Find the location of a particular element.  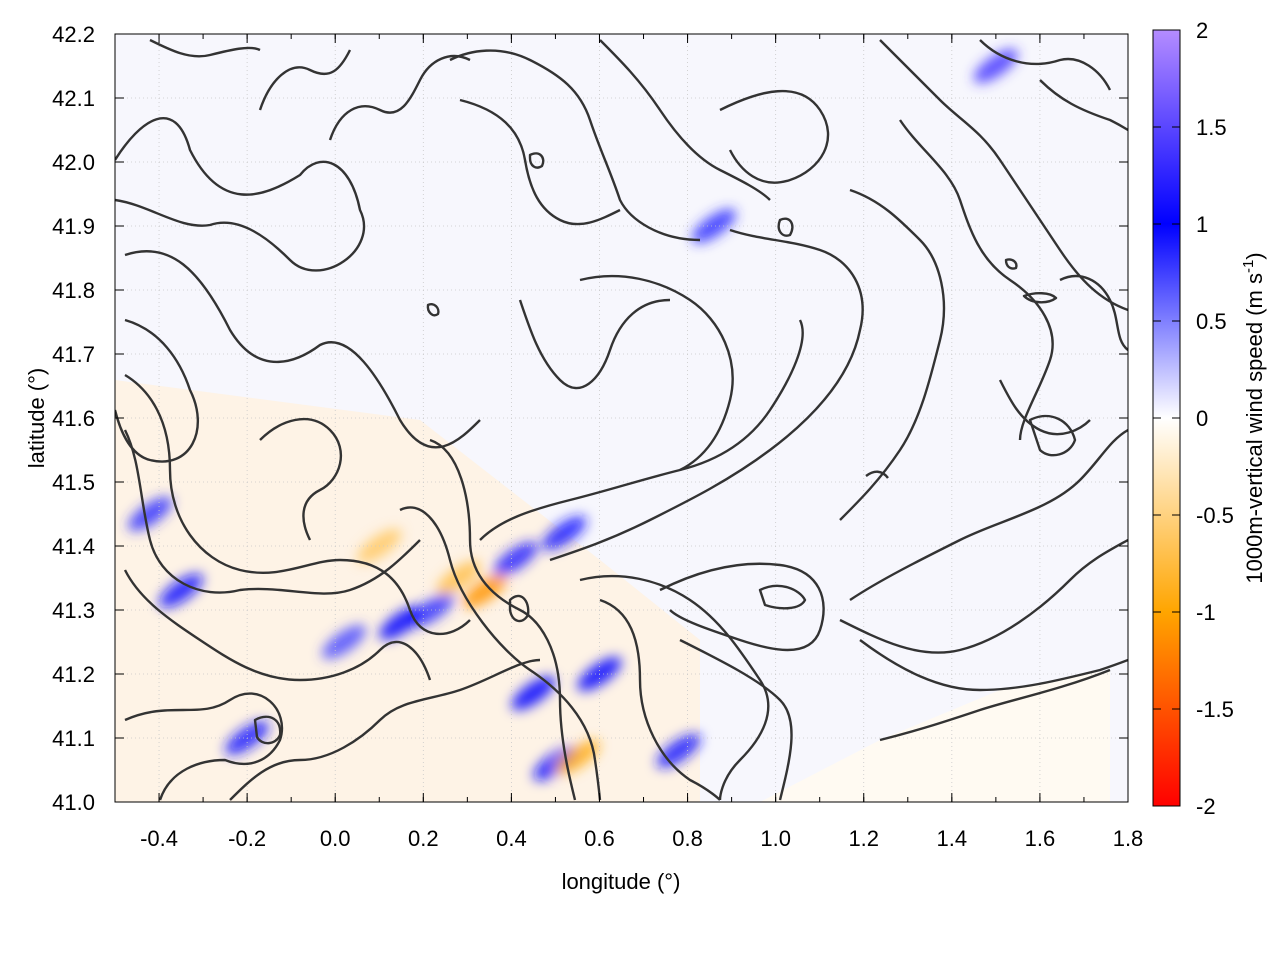

colorbar-tick-label: 1 is located at coordinates (1202, 224).